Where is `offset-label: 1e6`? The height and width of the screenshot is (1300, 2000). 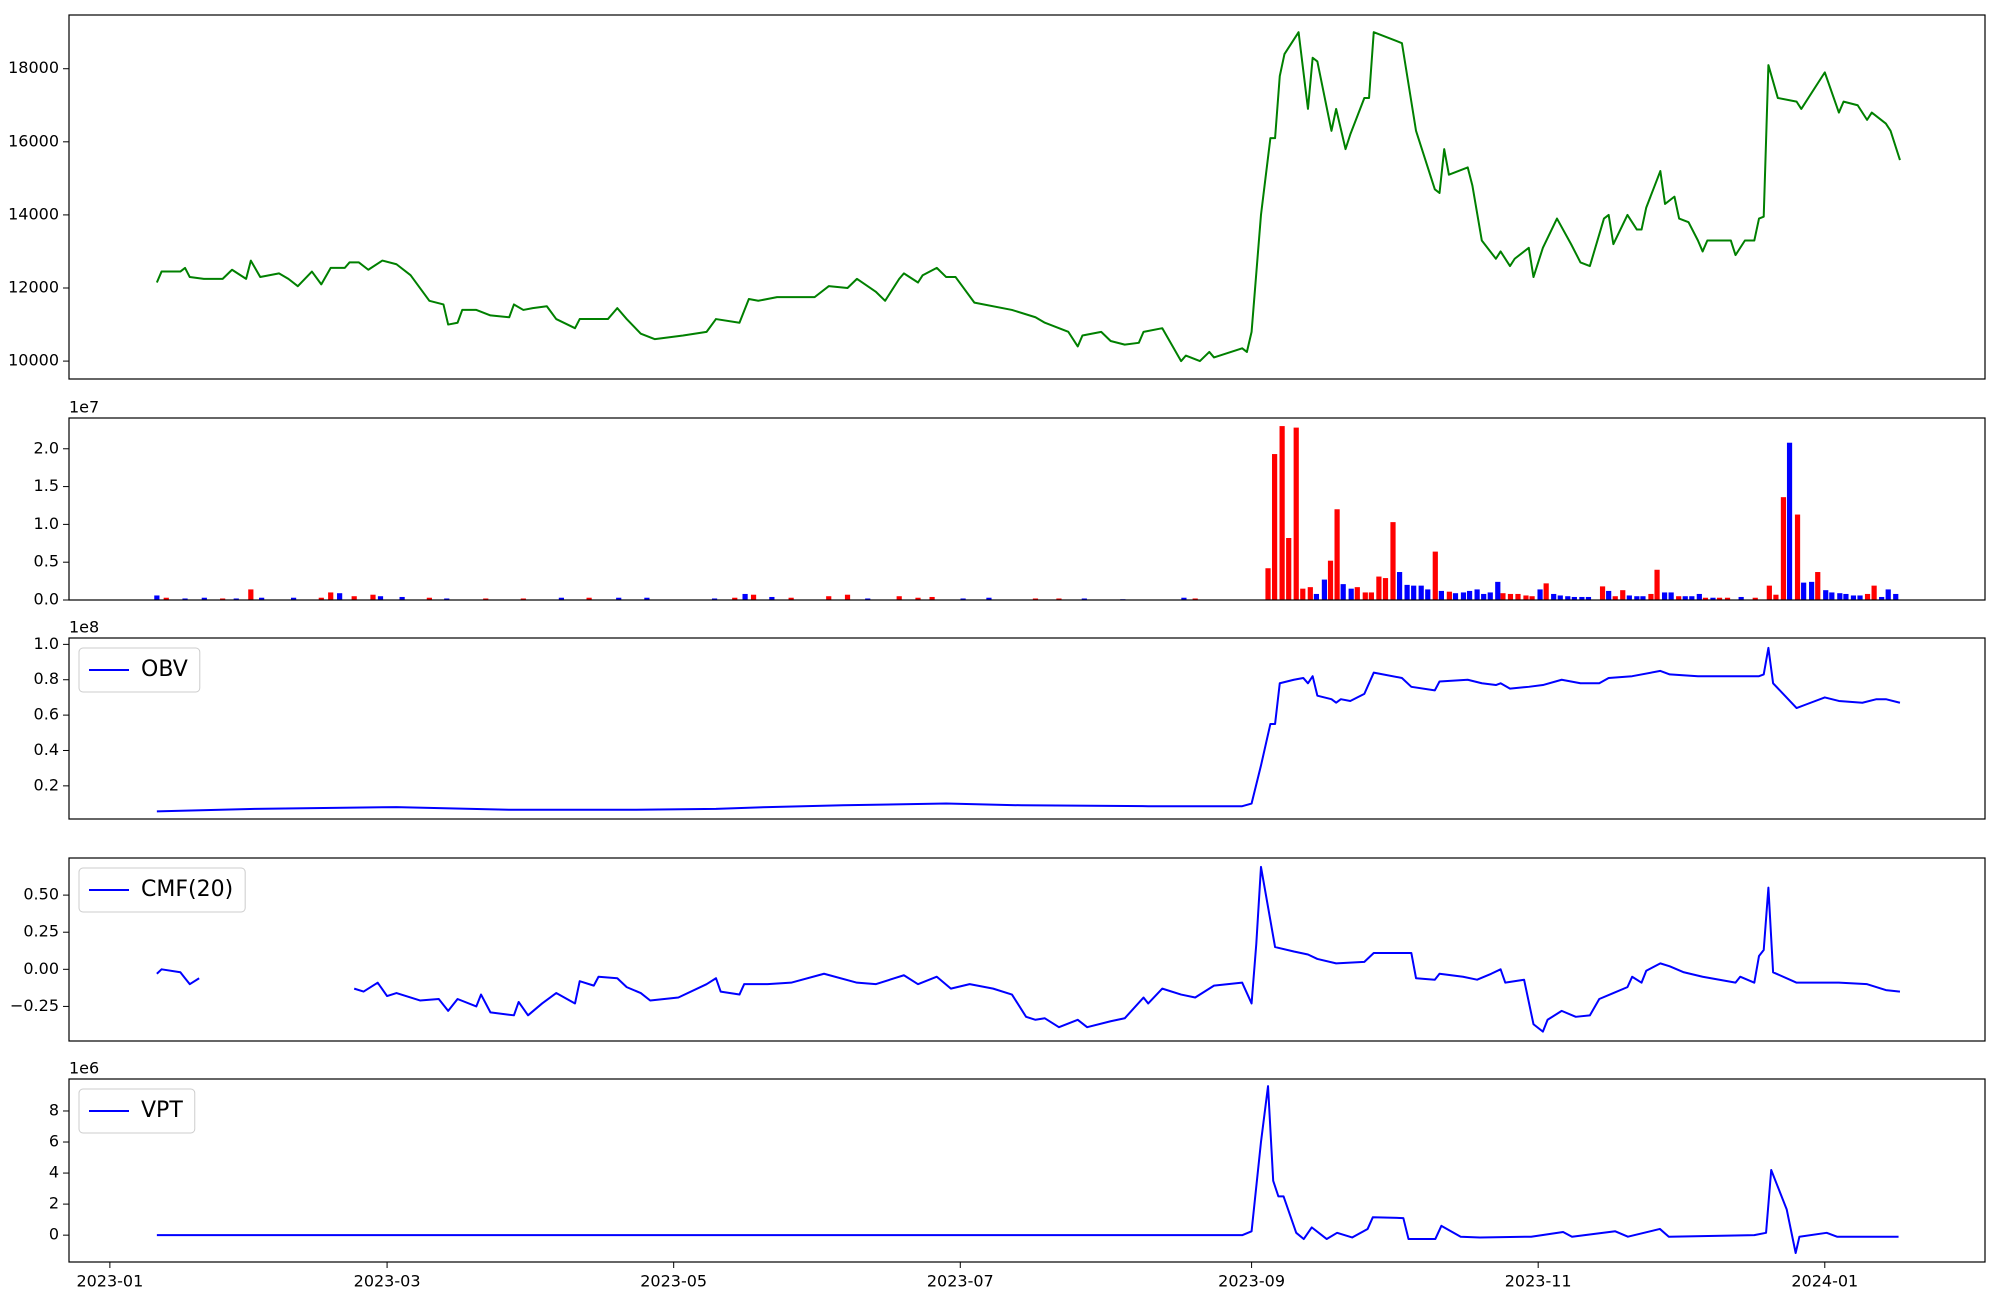
offset-label: 1e6 is located at coordinates (84, 1068).